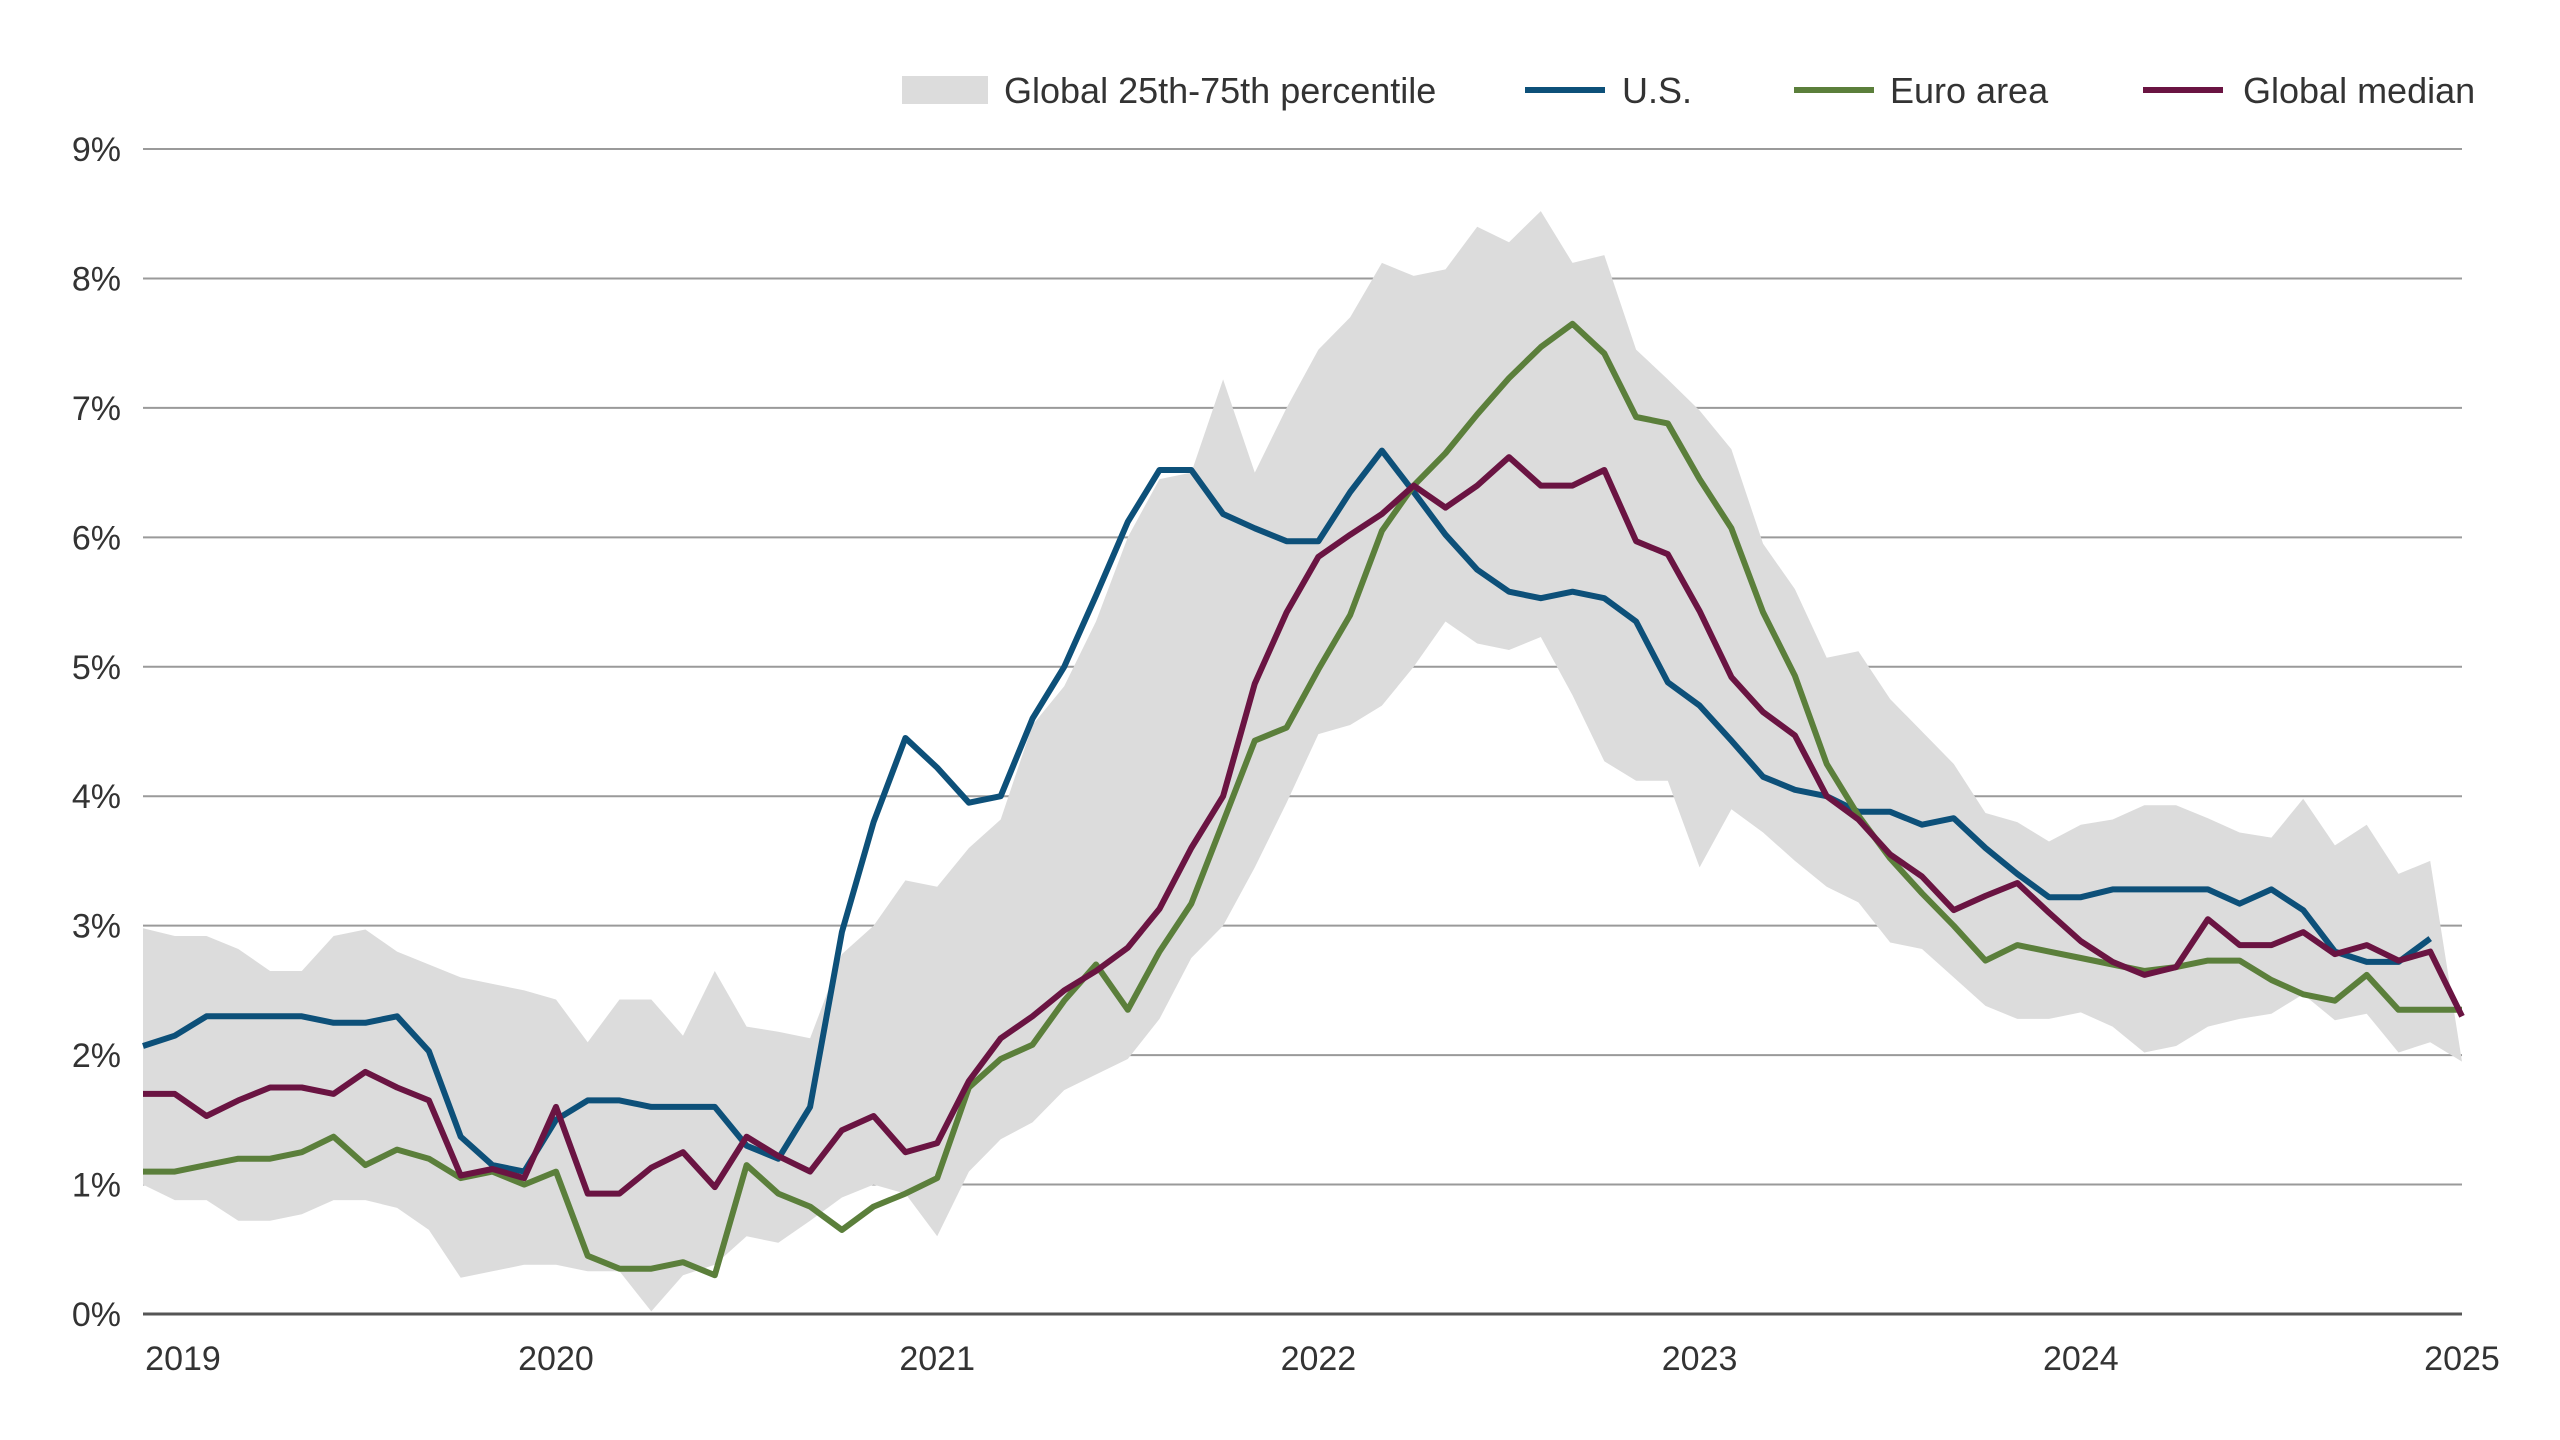 This screenshot has width=2560, height=1440. I want to click on legend-item-median: Global median, so click(2309, 90).